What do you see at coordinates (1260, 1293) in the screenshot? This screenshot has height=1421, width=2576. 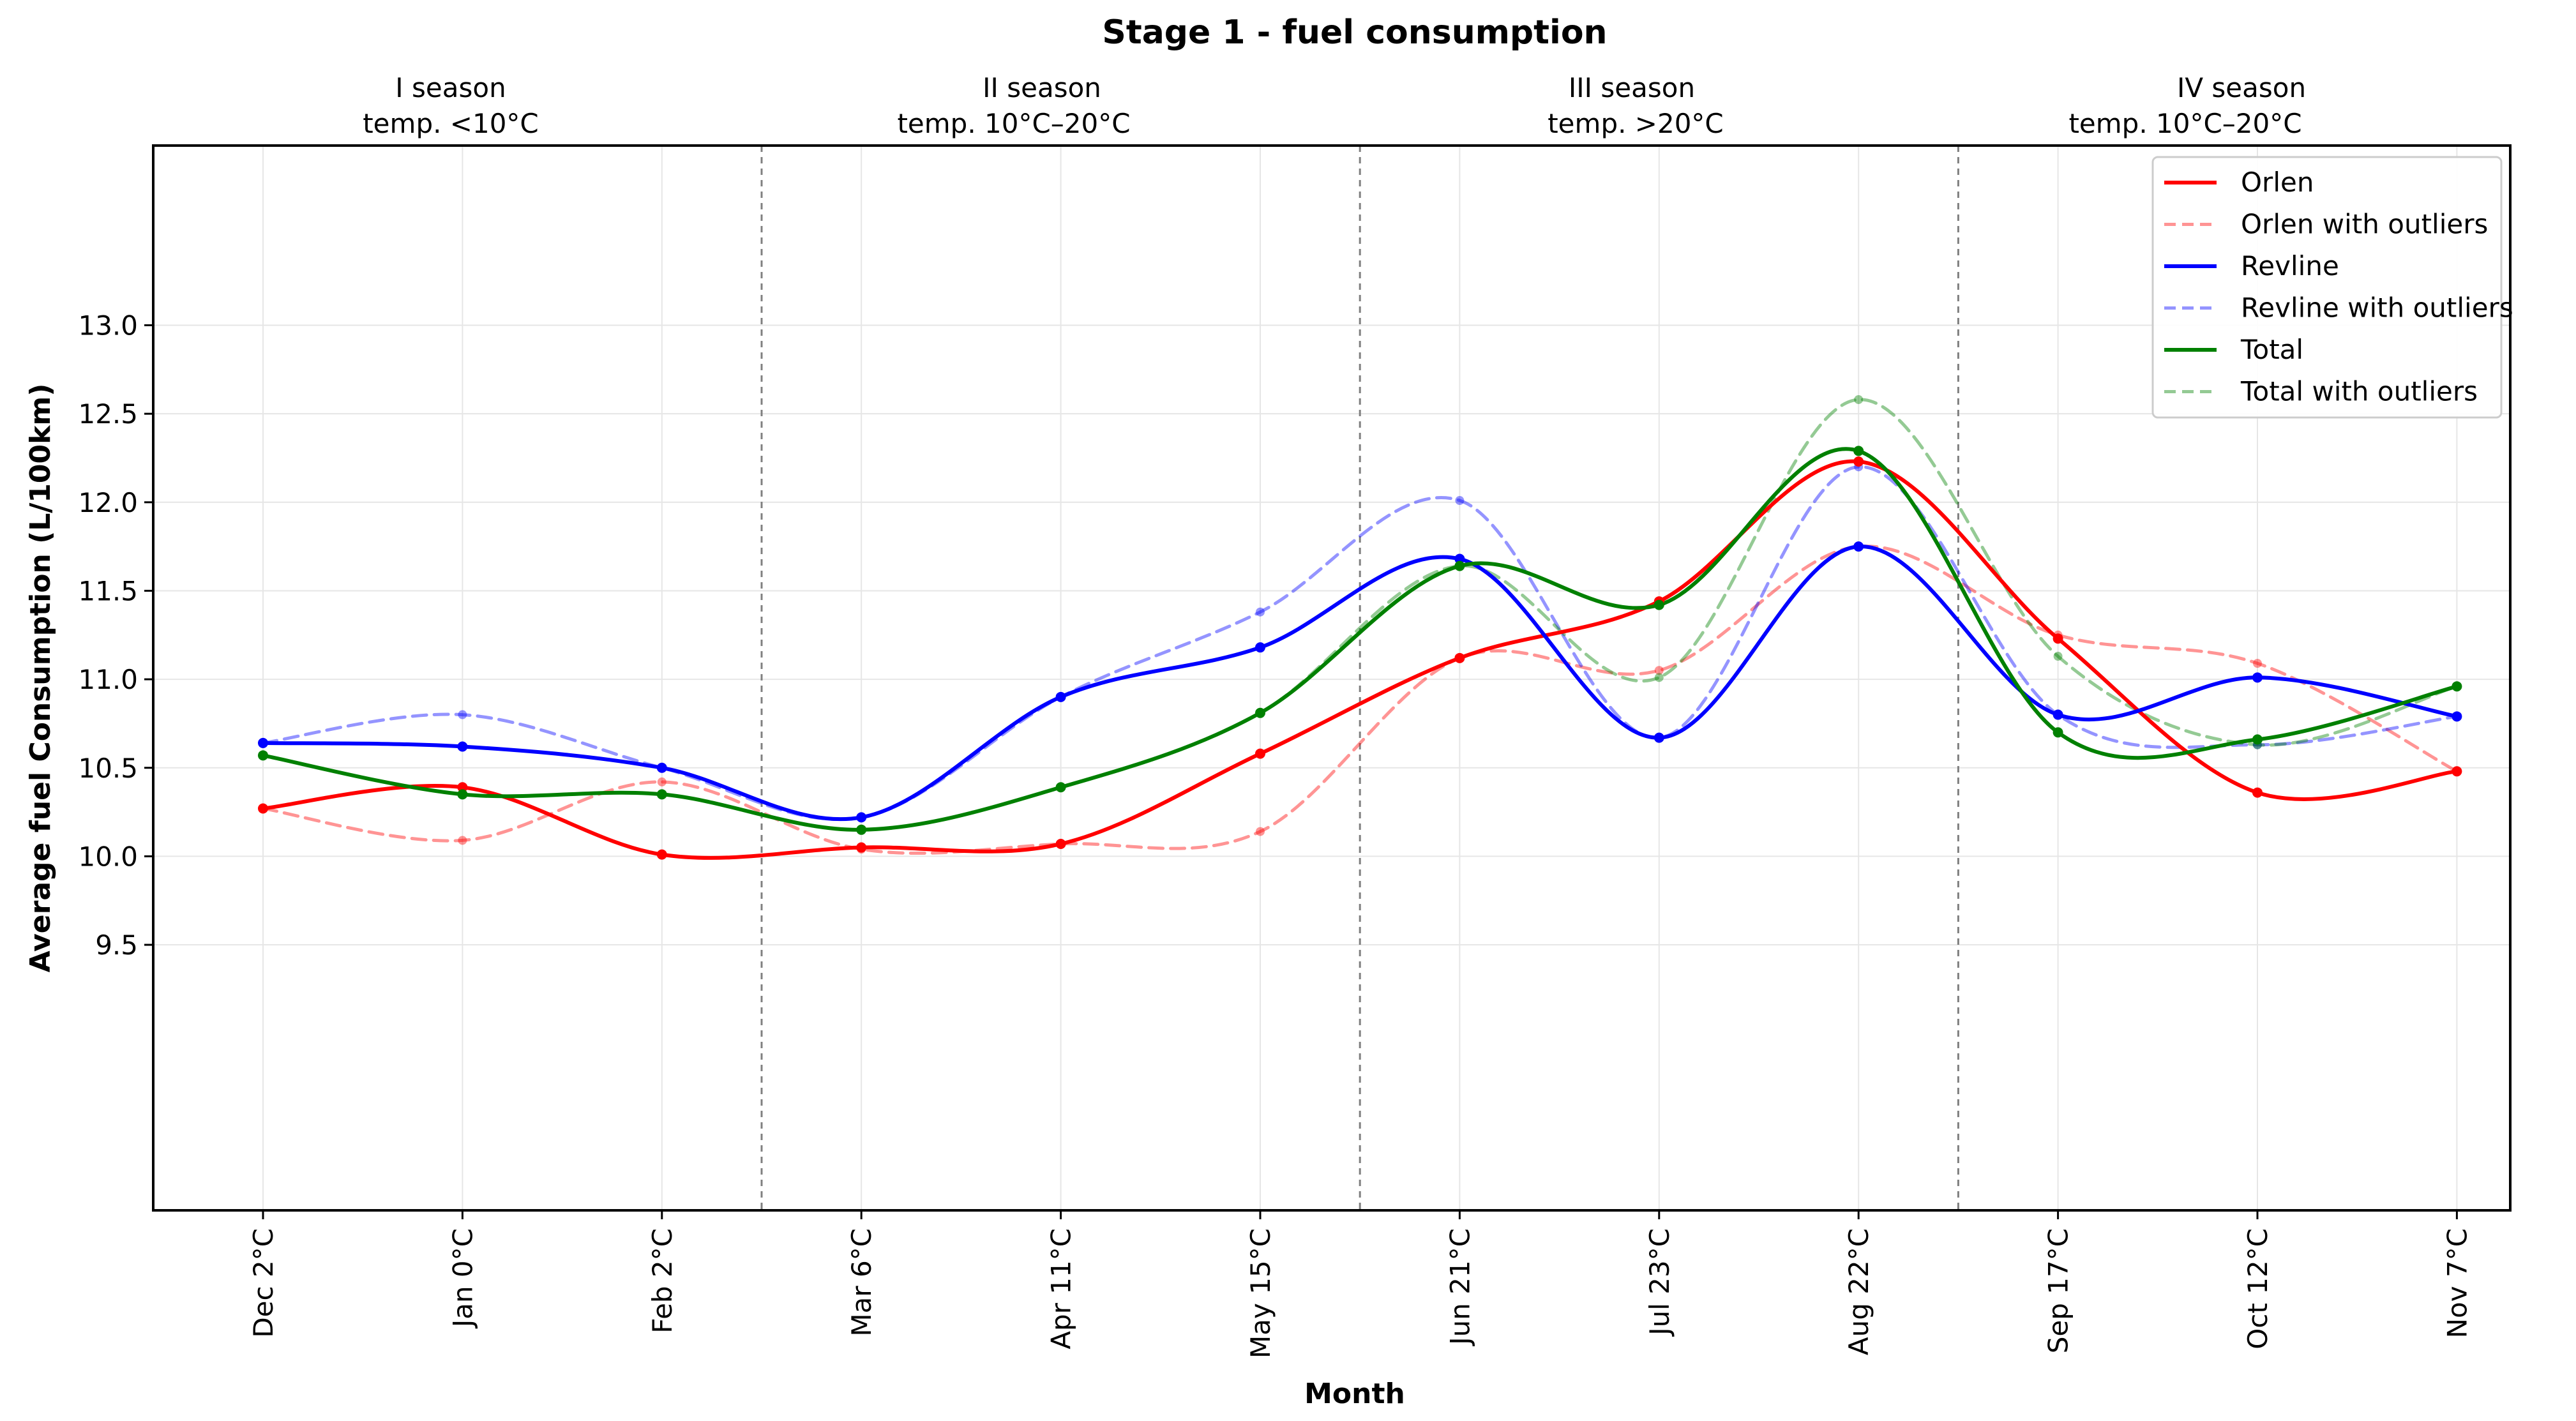 I see `x-tick-label: May 15°C` at bounding box center [1260, 1293].